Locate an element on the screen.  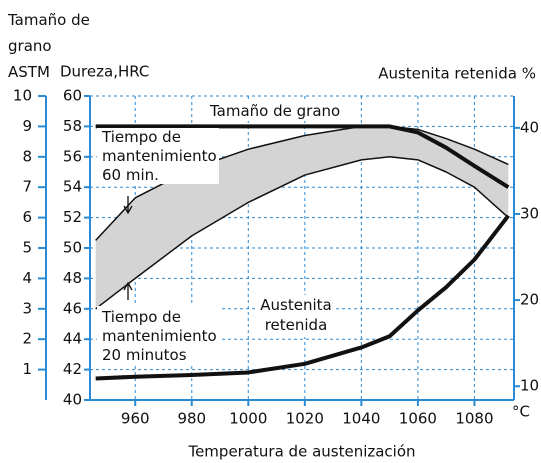
x-tick-label: 1020 is located at coordinates (305, 419).